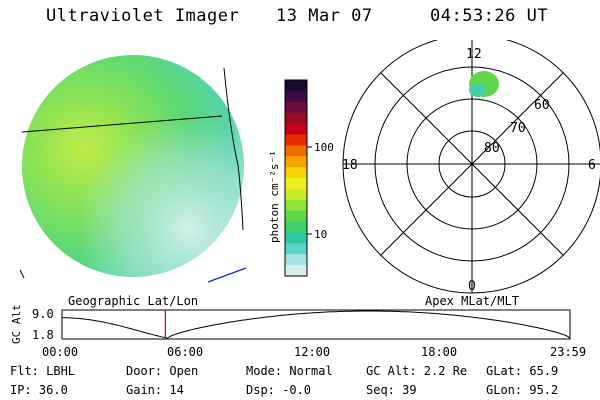  Describe the element at coordinates (43, 371) in the screenshot. I see `info-filter: Flt: LBHL` at that location.